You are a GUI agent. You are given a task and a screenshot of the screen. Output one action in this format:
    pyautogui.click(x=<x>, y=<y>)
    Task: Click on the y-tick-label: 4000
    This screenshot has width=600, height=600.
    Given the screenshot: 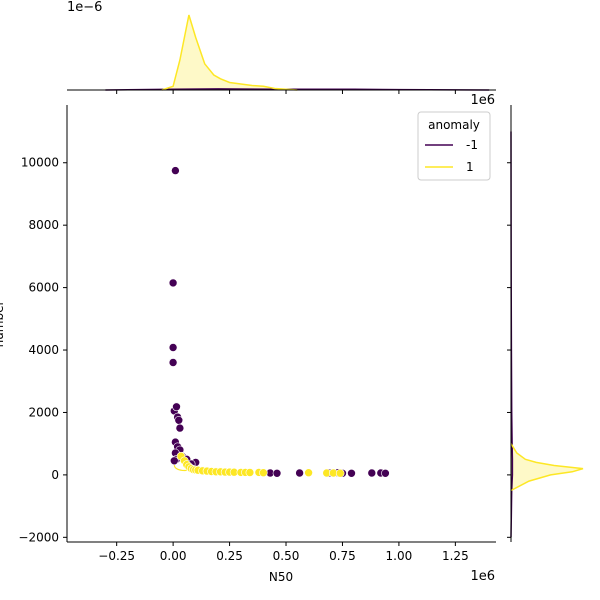 What is the action you would take?
    pyautogui.click(x=43, y=350)
    